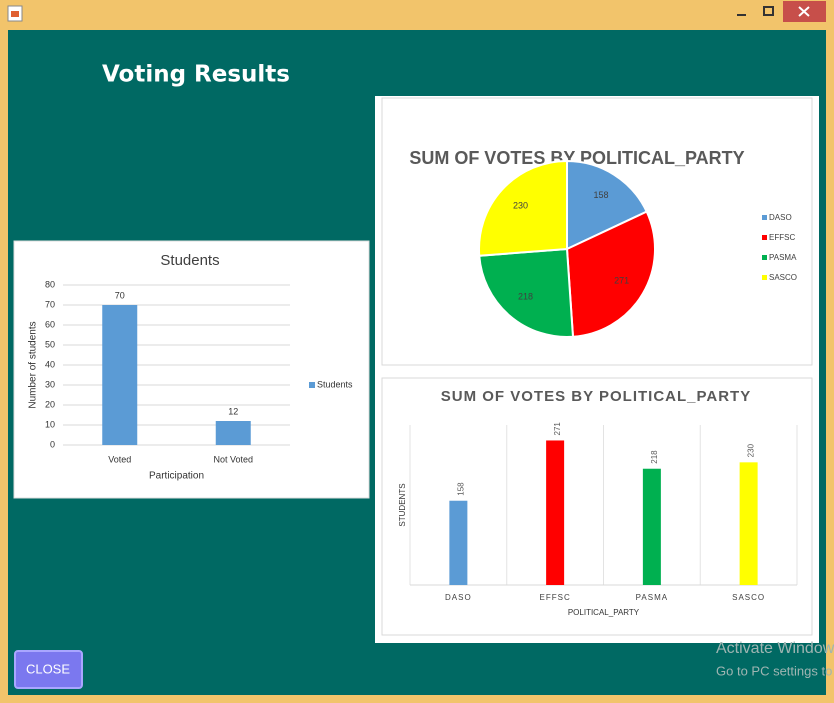 This screenshot has width=834, height=703. I want to click on legend-label: Students, so click(335, 384).